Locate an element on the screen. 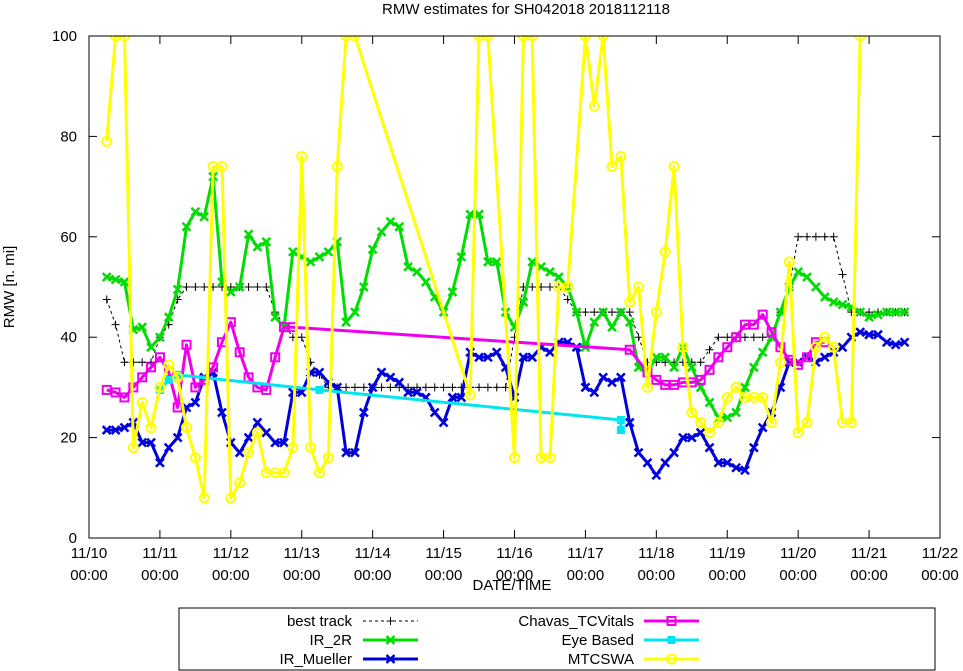 The image size is (963, 671). legend-label: IR_2R is located at coordinates (330, 640).